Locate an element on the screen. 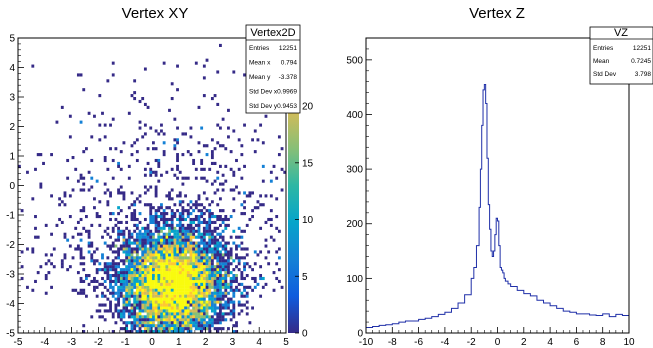  y-tick-label: -1 is located at coordinates (10, 216).